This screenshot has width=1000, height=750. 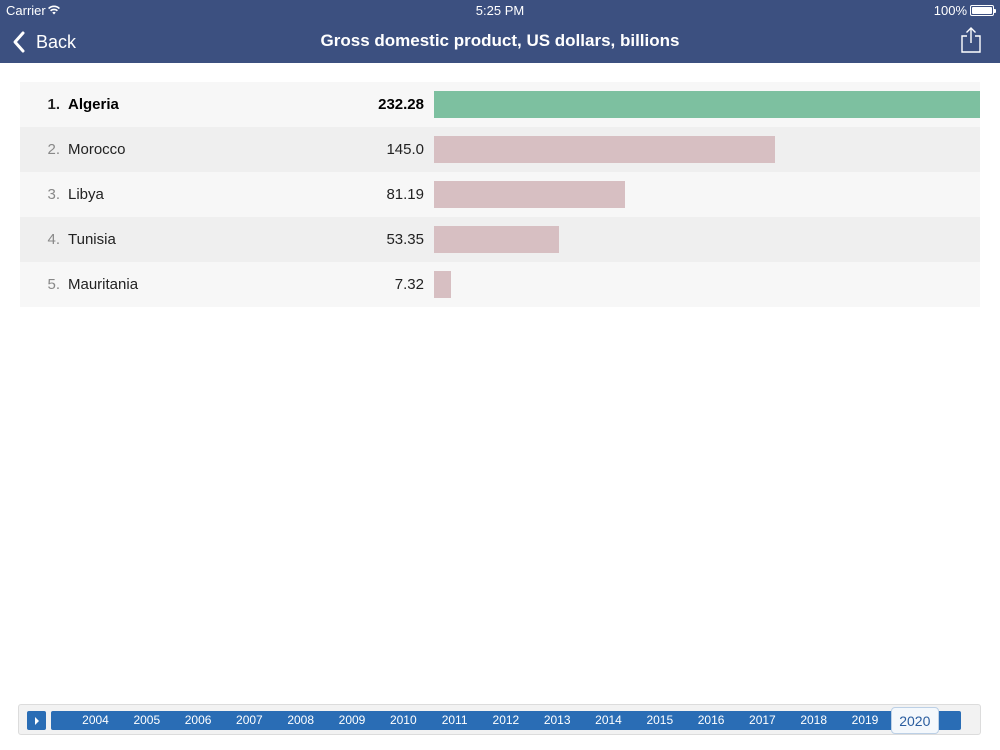 What do you see at coordinates (53, 239) in the screenshot?
I see `rank-label: 4.` at bounding box center [53, 239].